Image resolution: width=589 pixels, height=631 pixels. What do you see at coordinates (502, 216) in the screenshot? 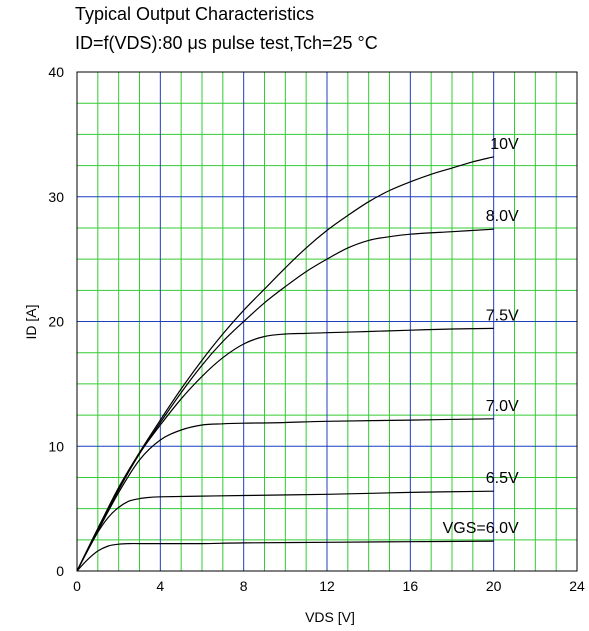
I see `series-label: 8.0V` at bounding box center [502, 216].